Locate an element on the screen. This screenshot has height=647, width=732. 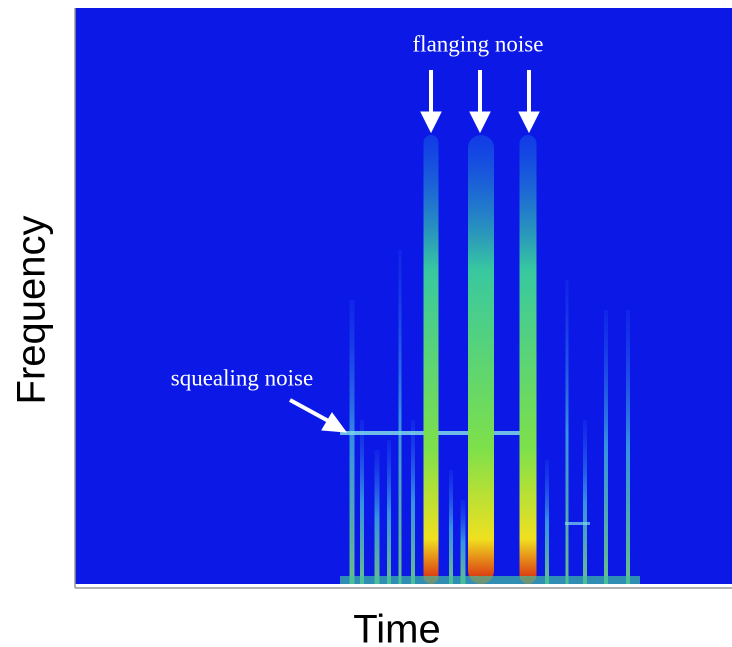
base-band is located at coordinates (490, 580).